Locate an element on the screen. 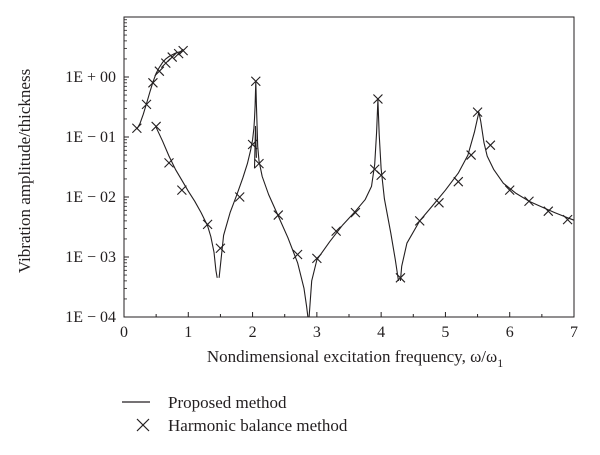 This screenshot has width=600, height=455. x-tick-label: 6 is located at coordinates (510, 332).